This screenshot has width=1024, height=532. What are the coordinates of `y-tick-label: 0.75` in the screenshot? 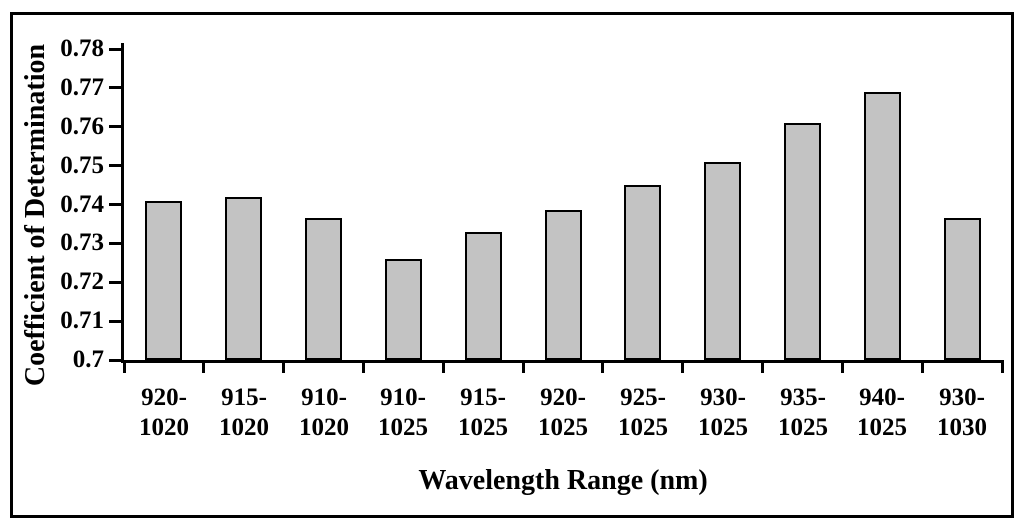 It's located at (82, 165).